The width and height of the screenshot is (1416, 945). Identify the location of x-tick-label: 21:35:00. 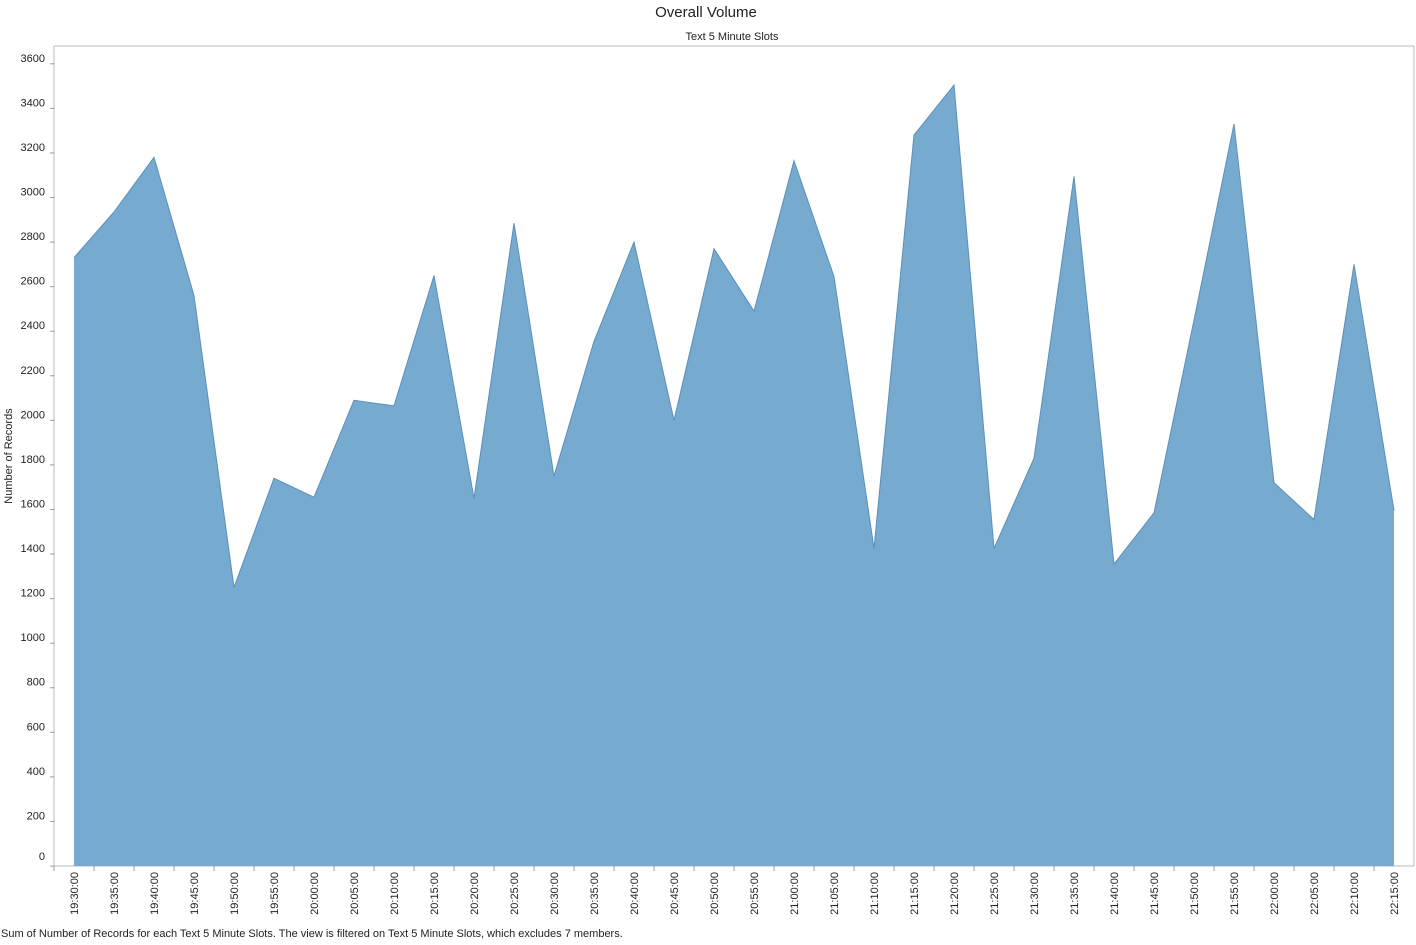
(1075, 893).